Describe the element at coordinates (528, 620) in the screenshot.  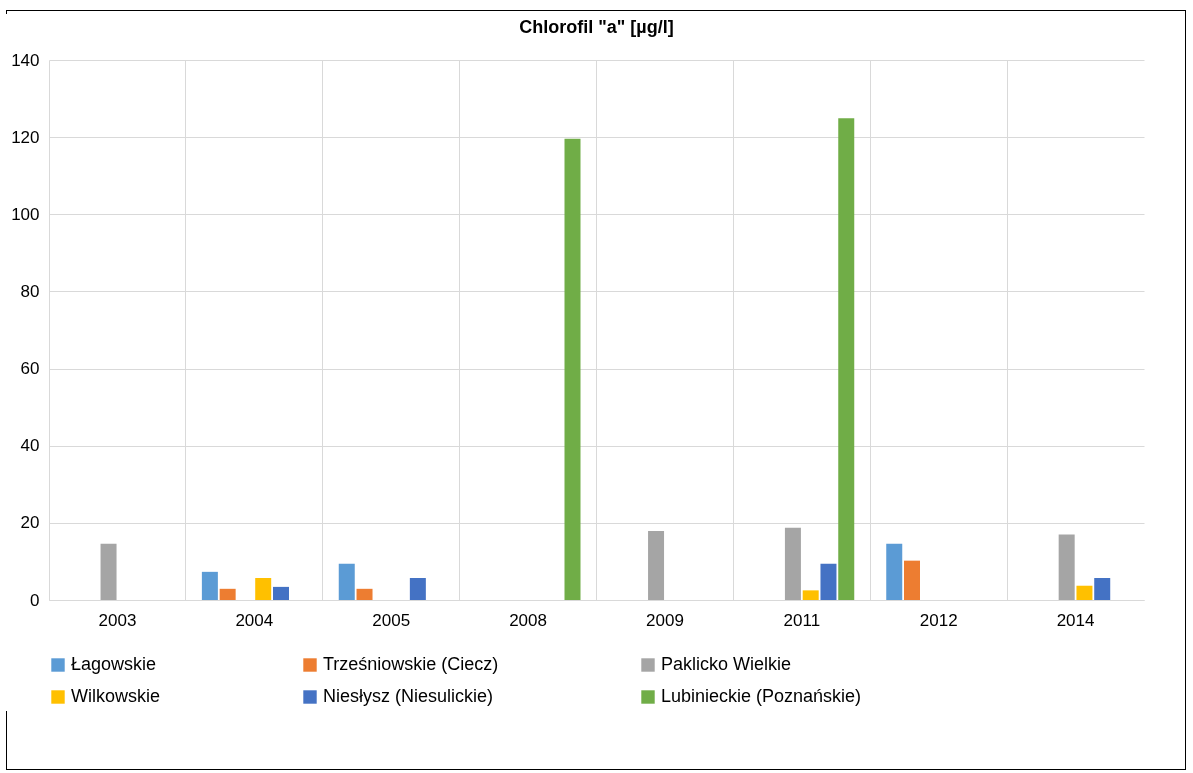
I see `x-tick-label: 2008` at that location.